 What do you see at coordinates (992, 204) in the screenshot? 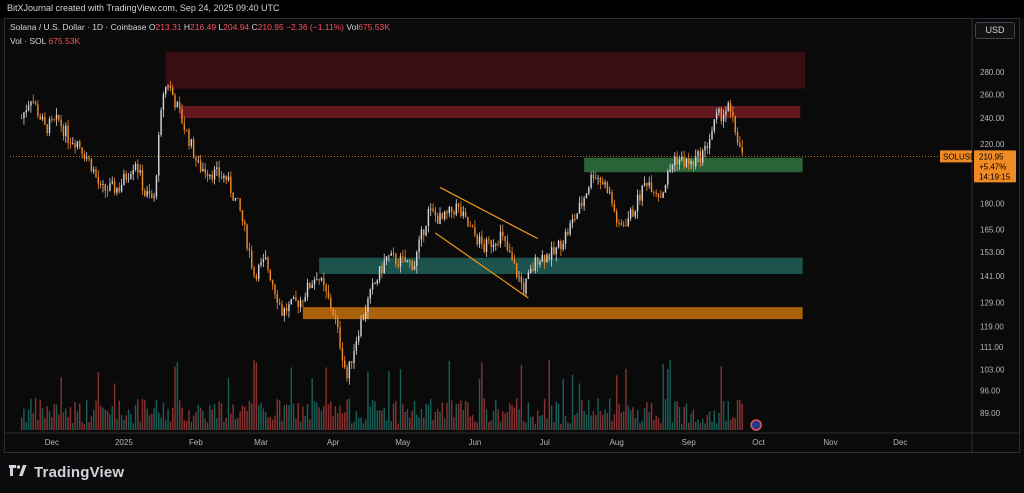
I see `y-tick-label: 180.00` at bounding box center [992, 204].